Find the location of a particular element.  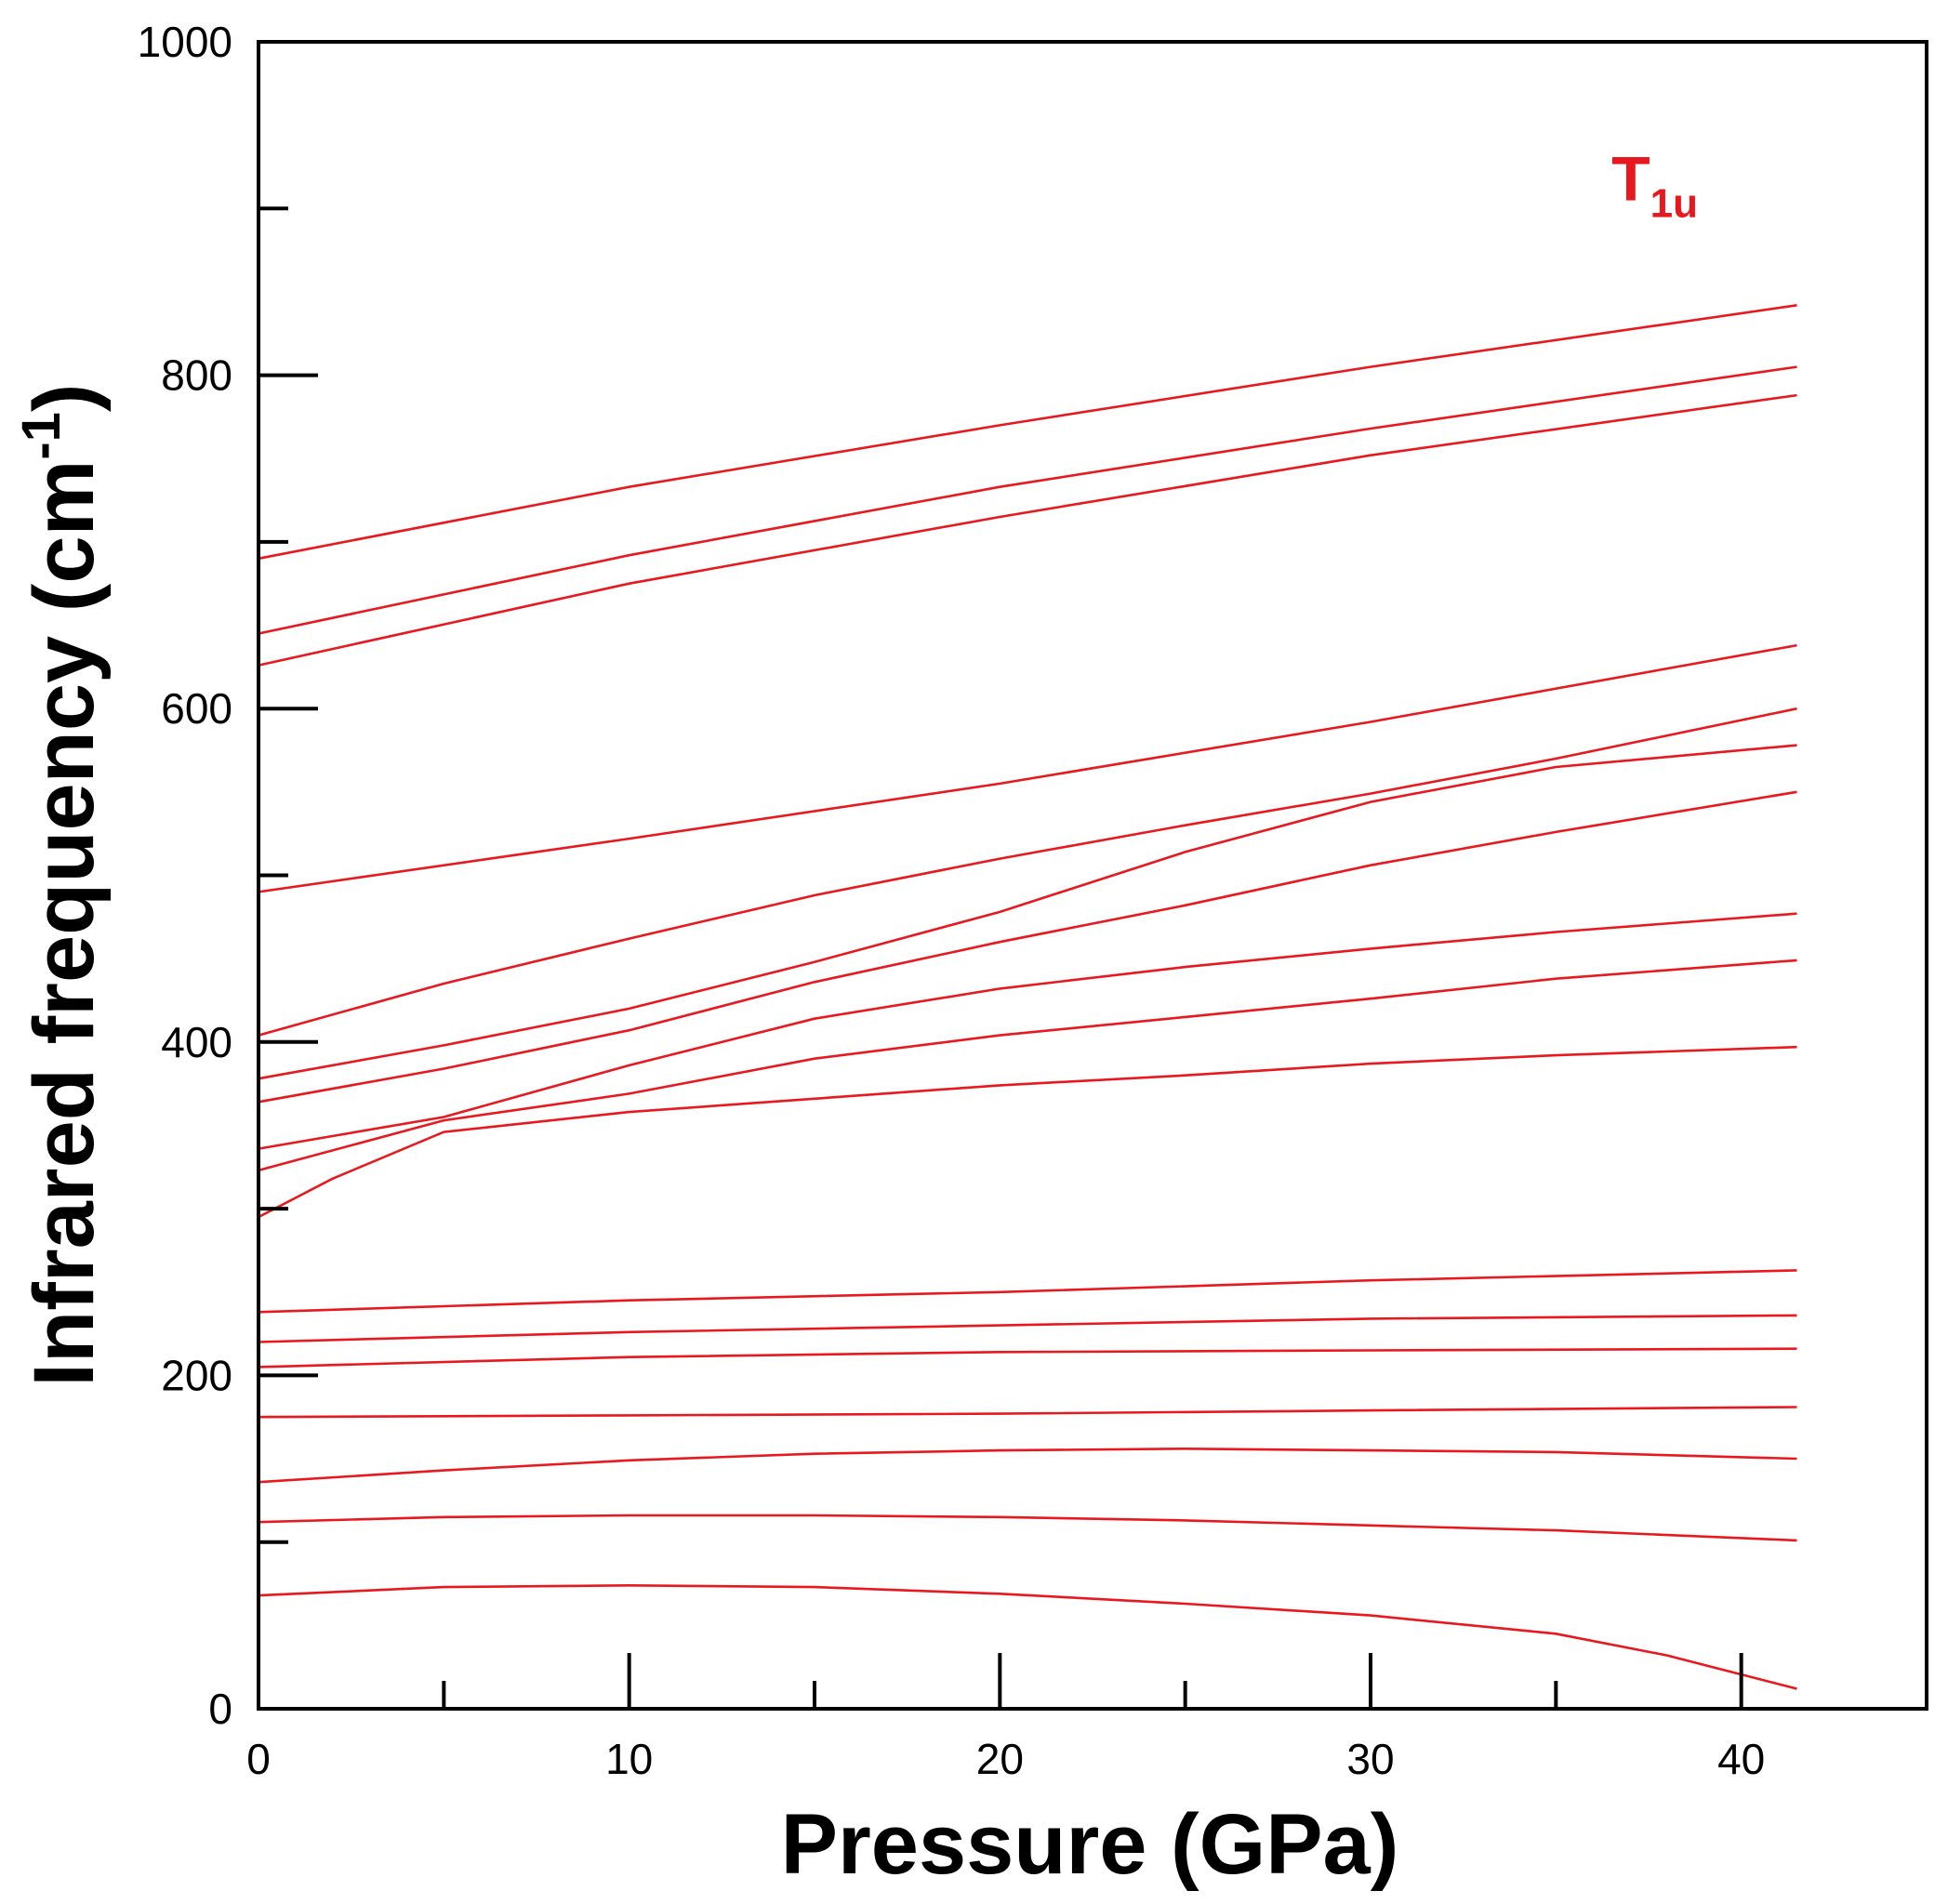

annotation-main: T is located at coordinates (1630, 178).